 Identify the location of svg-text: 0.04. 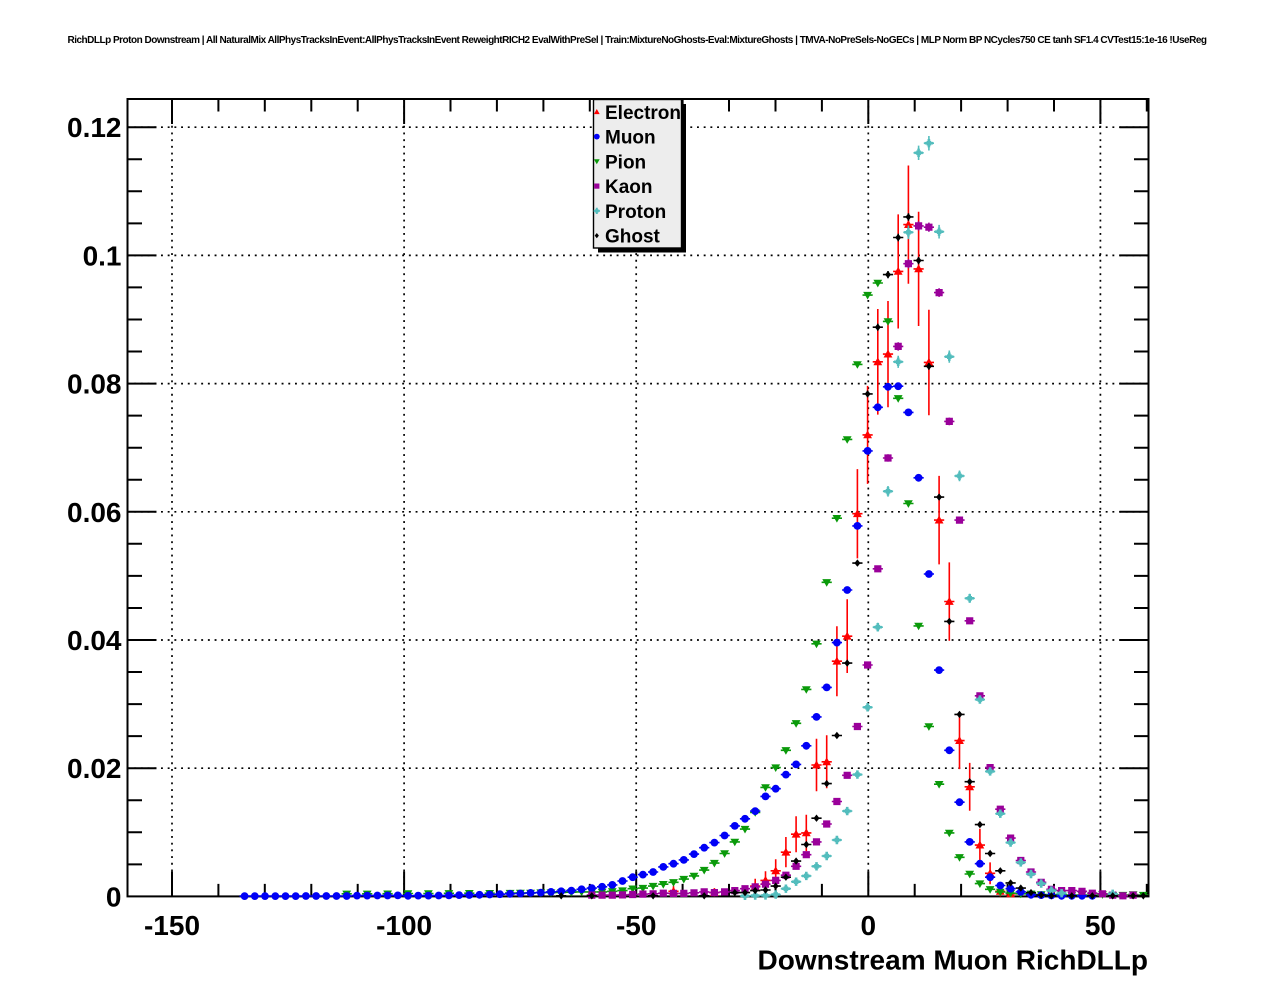
(94, 640).